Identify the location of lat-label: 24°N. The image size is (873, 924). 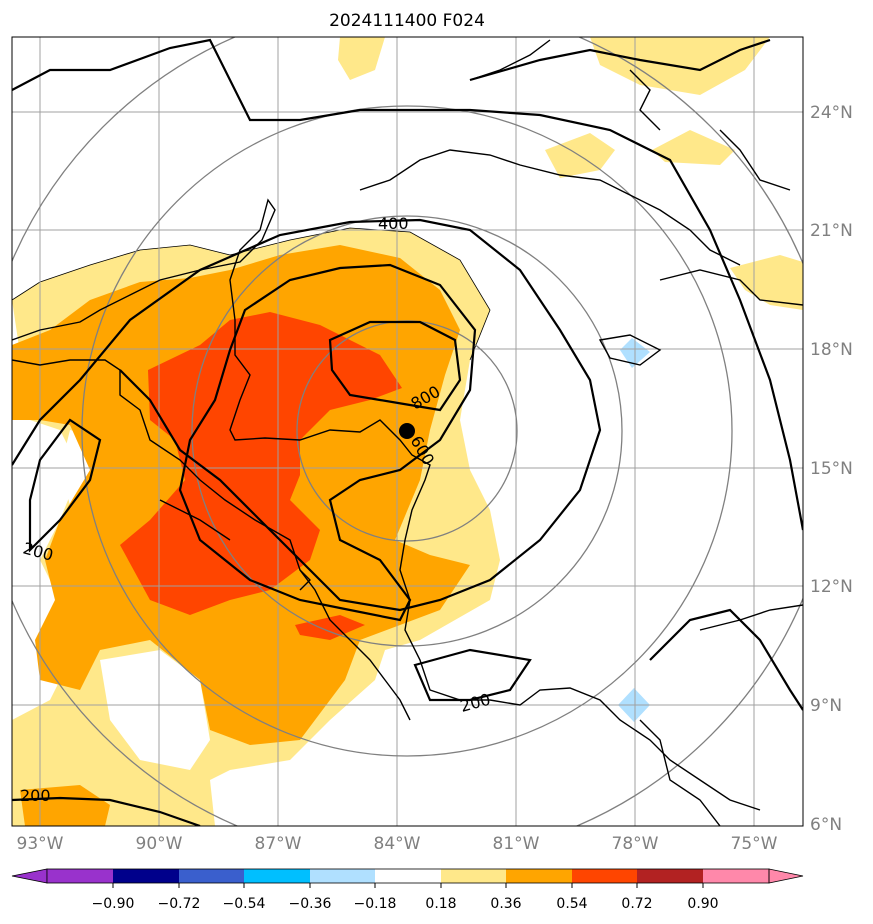
(831, 113).